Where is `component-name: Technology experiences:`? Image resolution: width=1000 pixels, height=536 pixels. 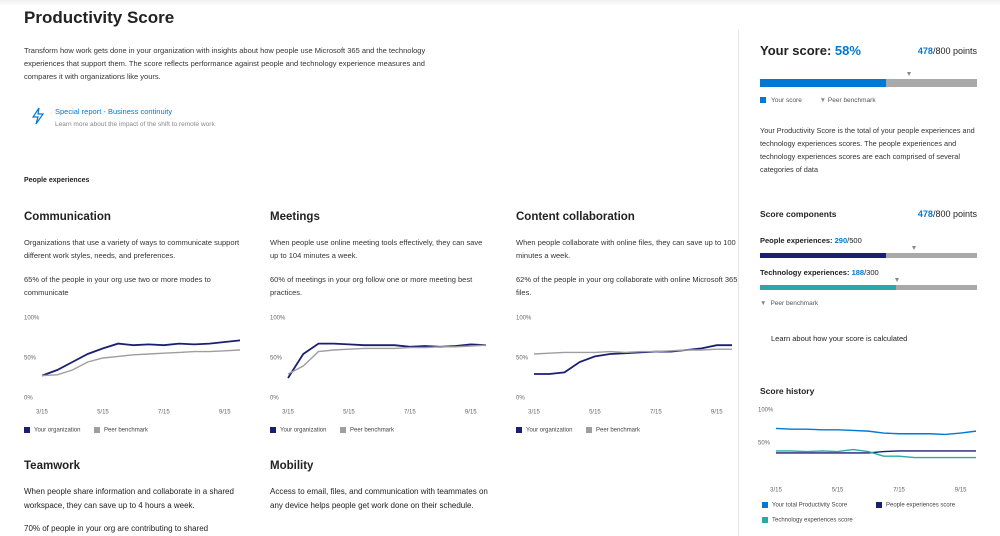
component-name: Technology experiences: is located at coordinates (805, 272).